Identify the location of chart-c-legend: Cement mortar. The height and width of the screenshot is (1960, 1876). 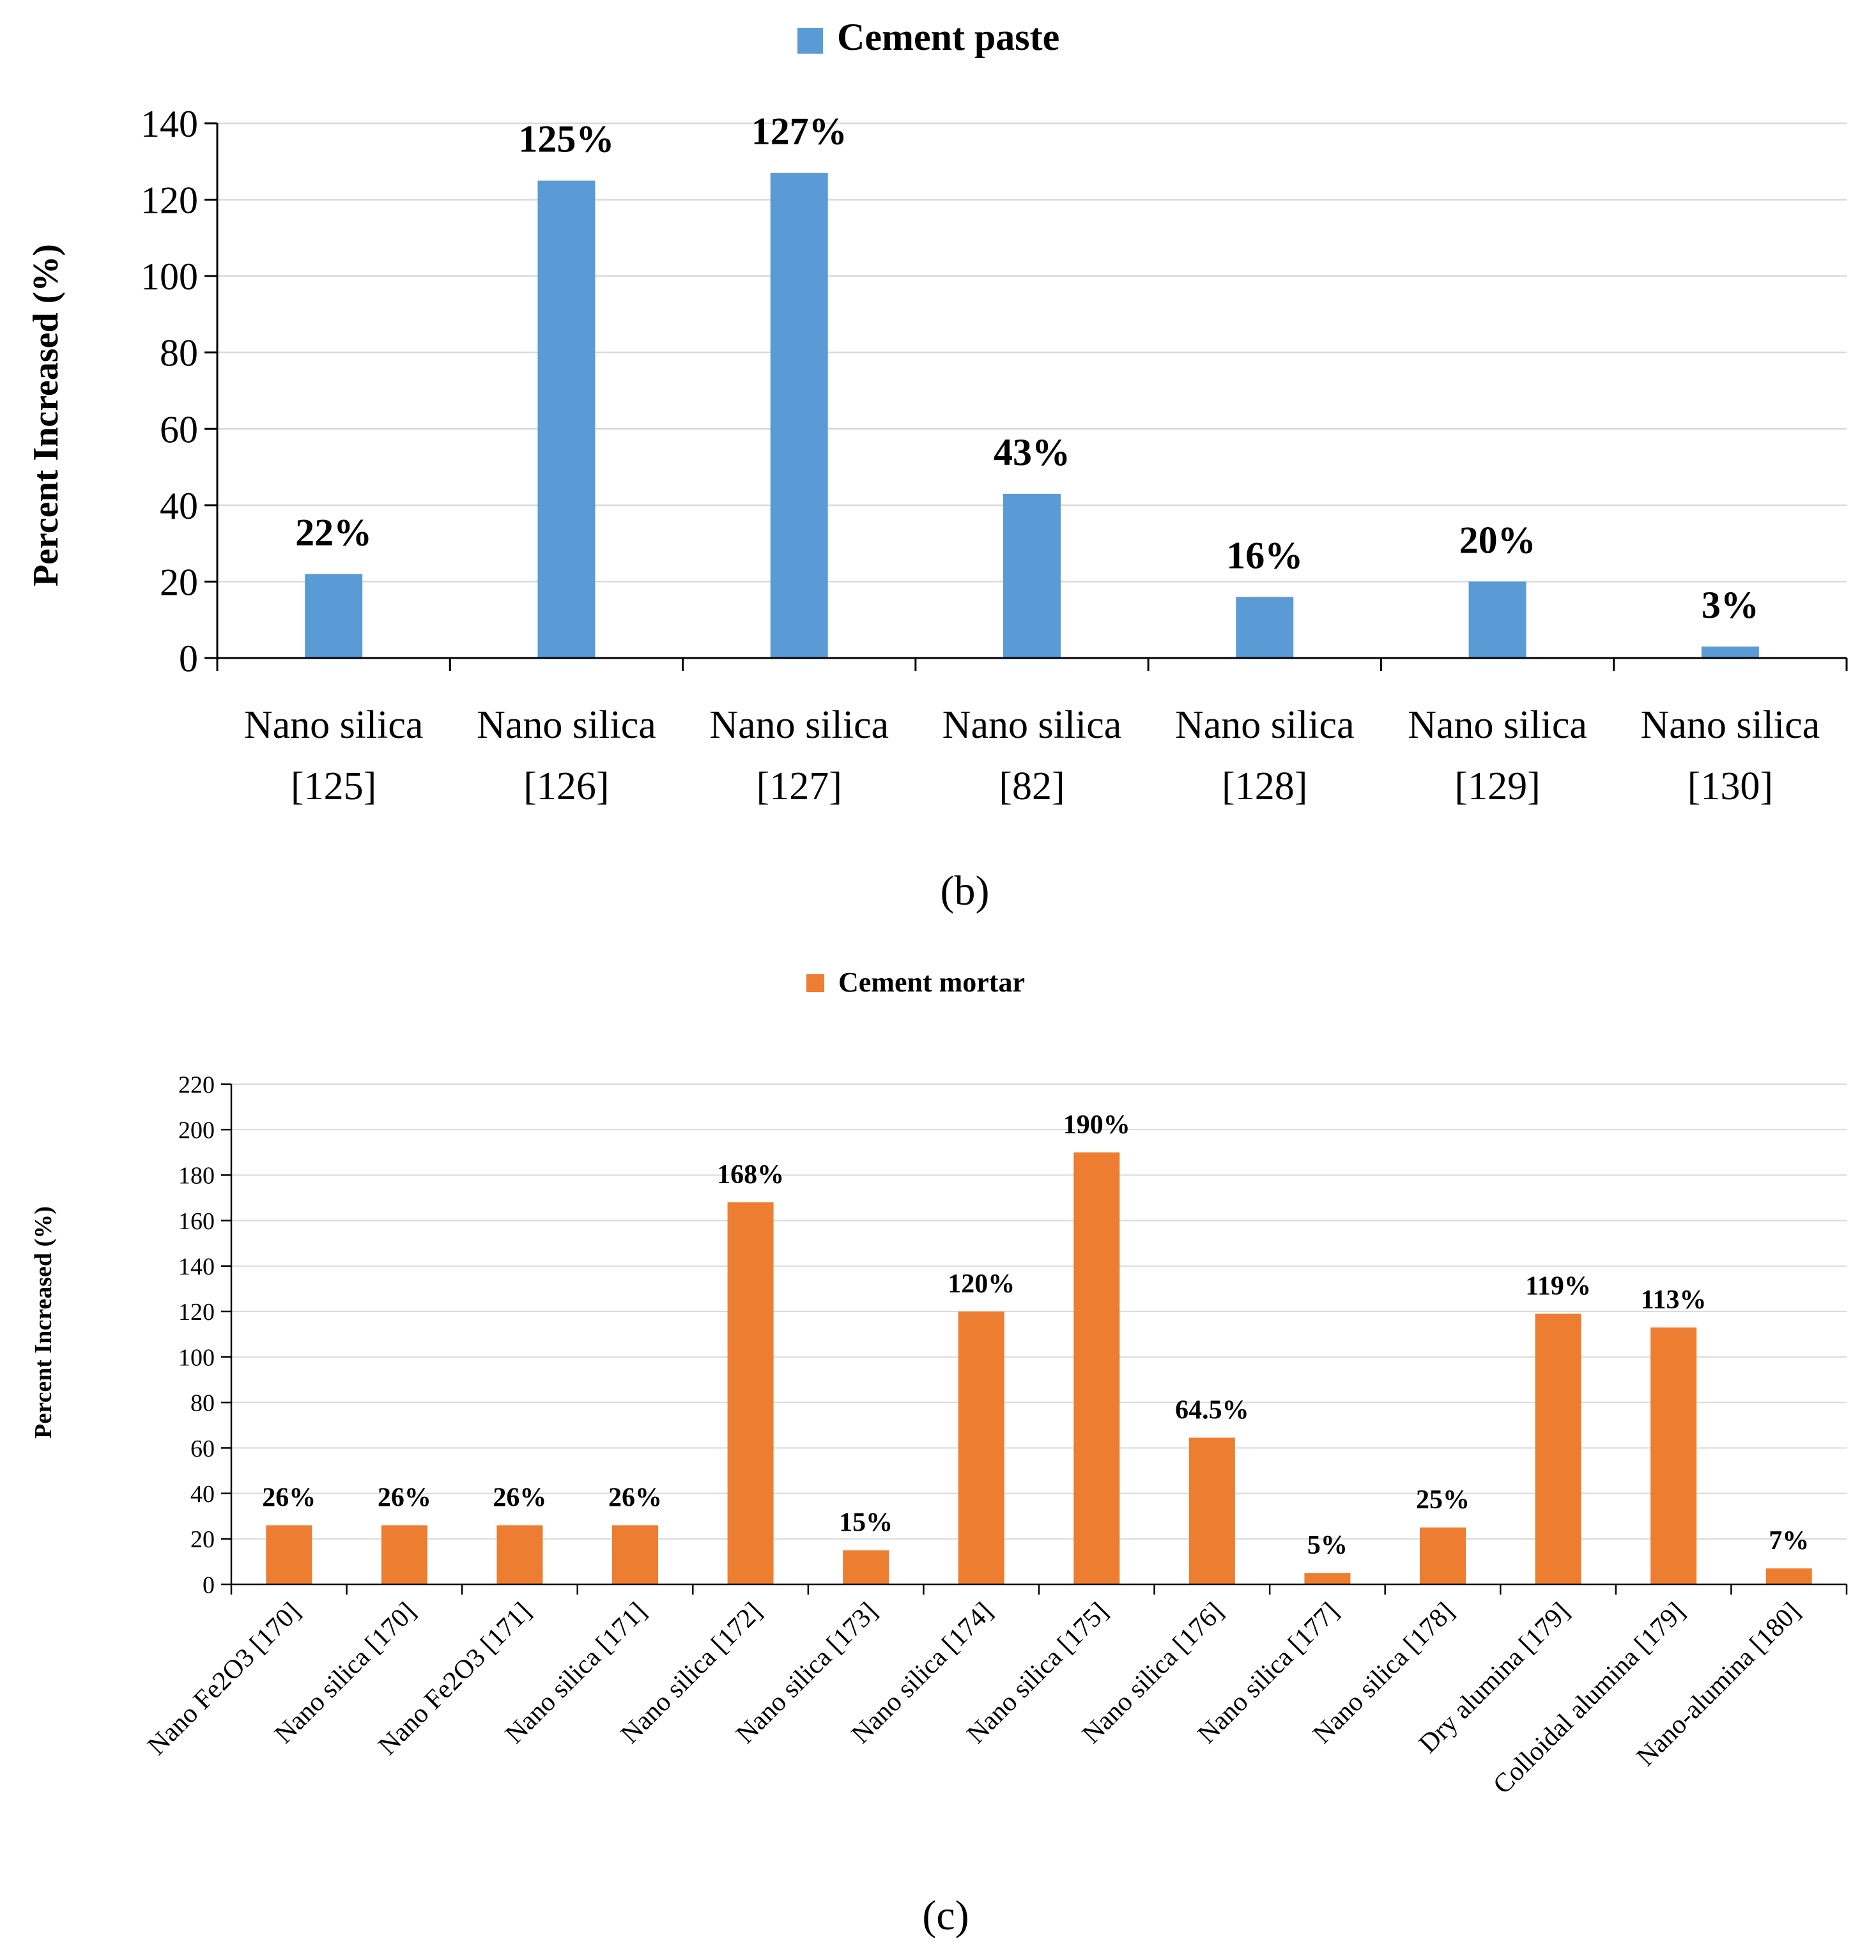
(916, 982).